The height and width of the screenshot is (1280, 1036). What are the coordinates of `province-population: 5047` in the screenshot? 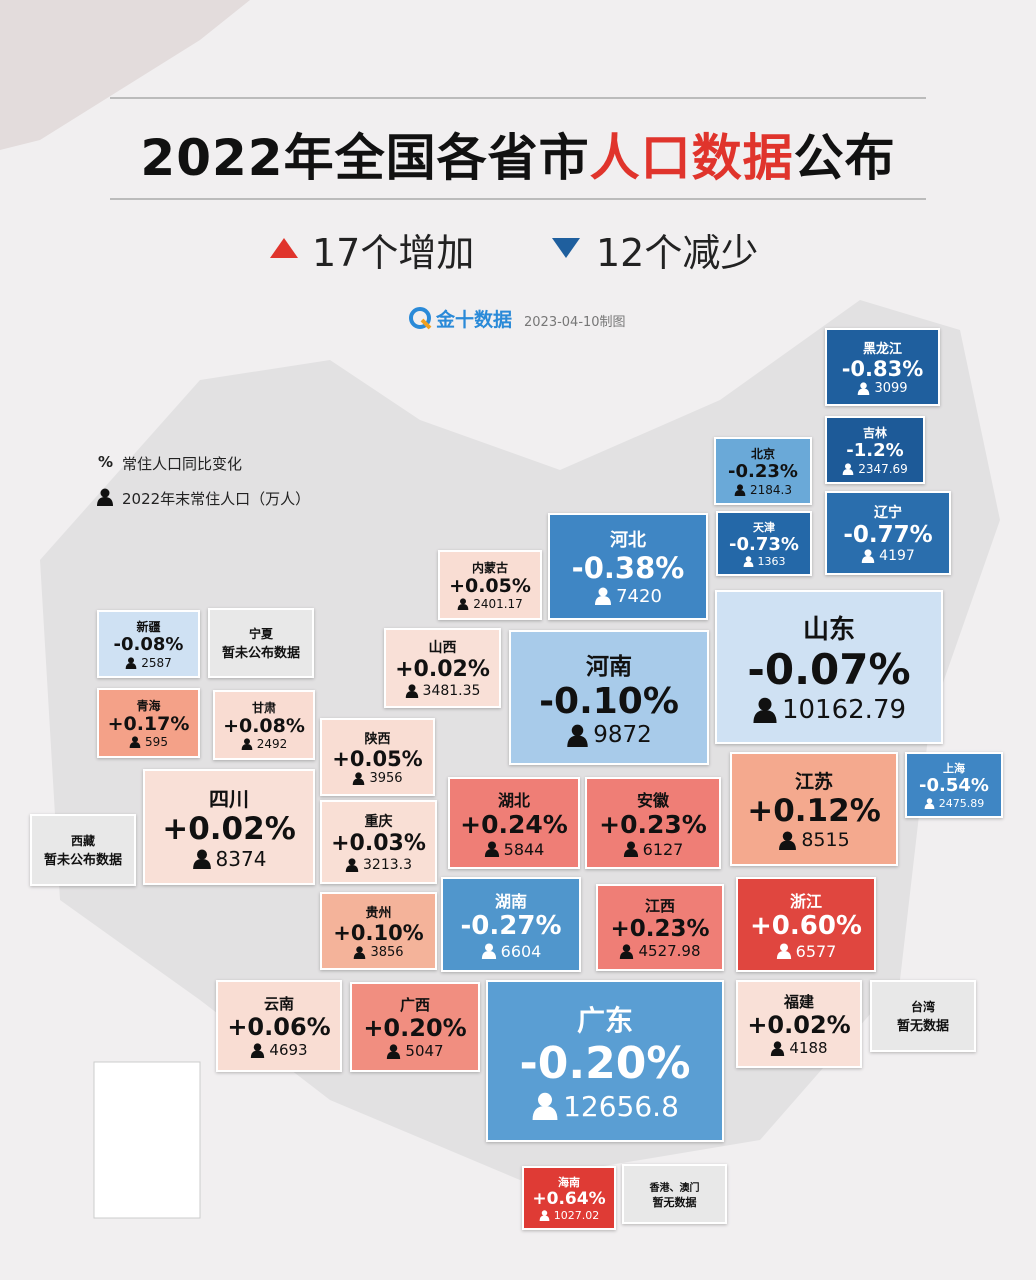 It's located at (415, 1051).